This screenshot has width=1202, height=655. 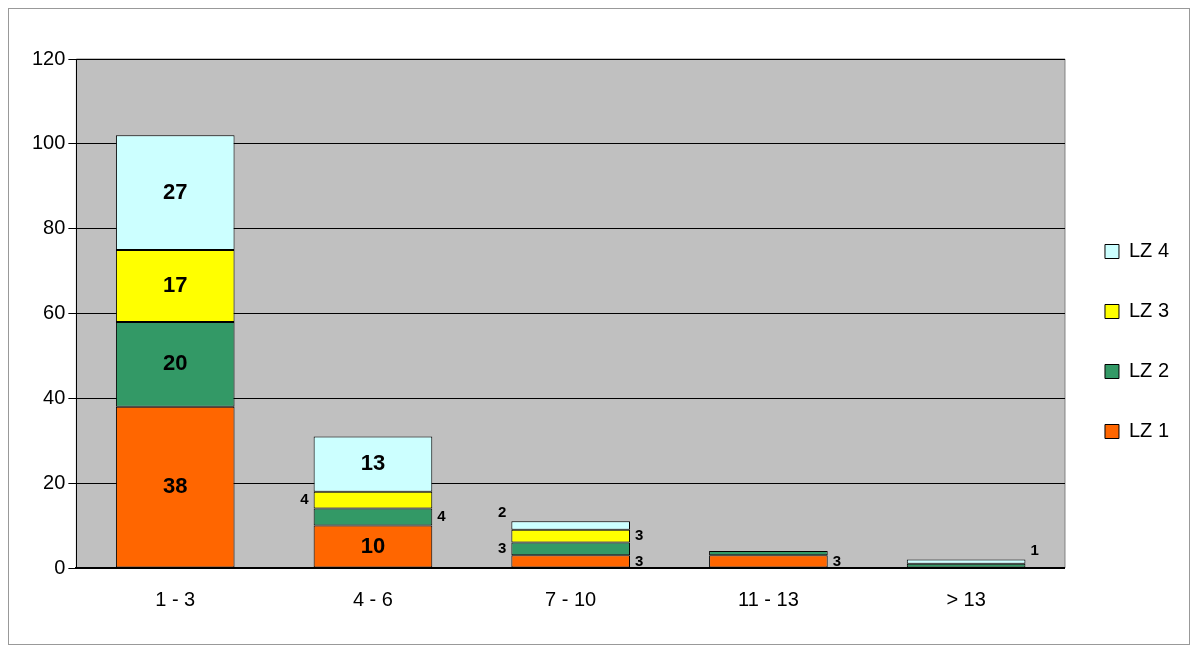 What do you see at coordinates (1149, 310) in the screenshot?
I see `legend-label: LZ 3` at bounding box center [1149, 310].